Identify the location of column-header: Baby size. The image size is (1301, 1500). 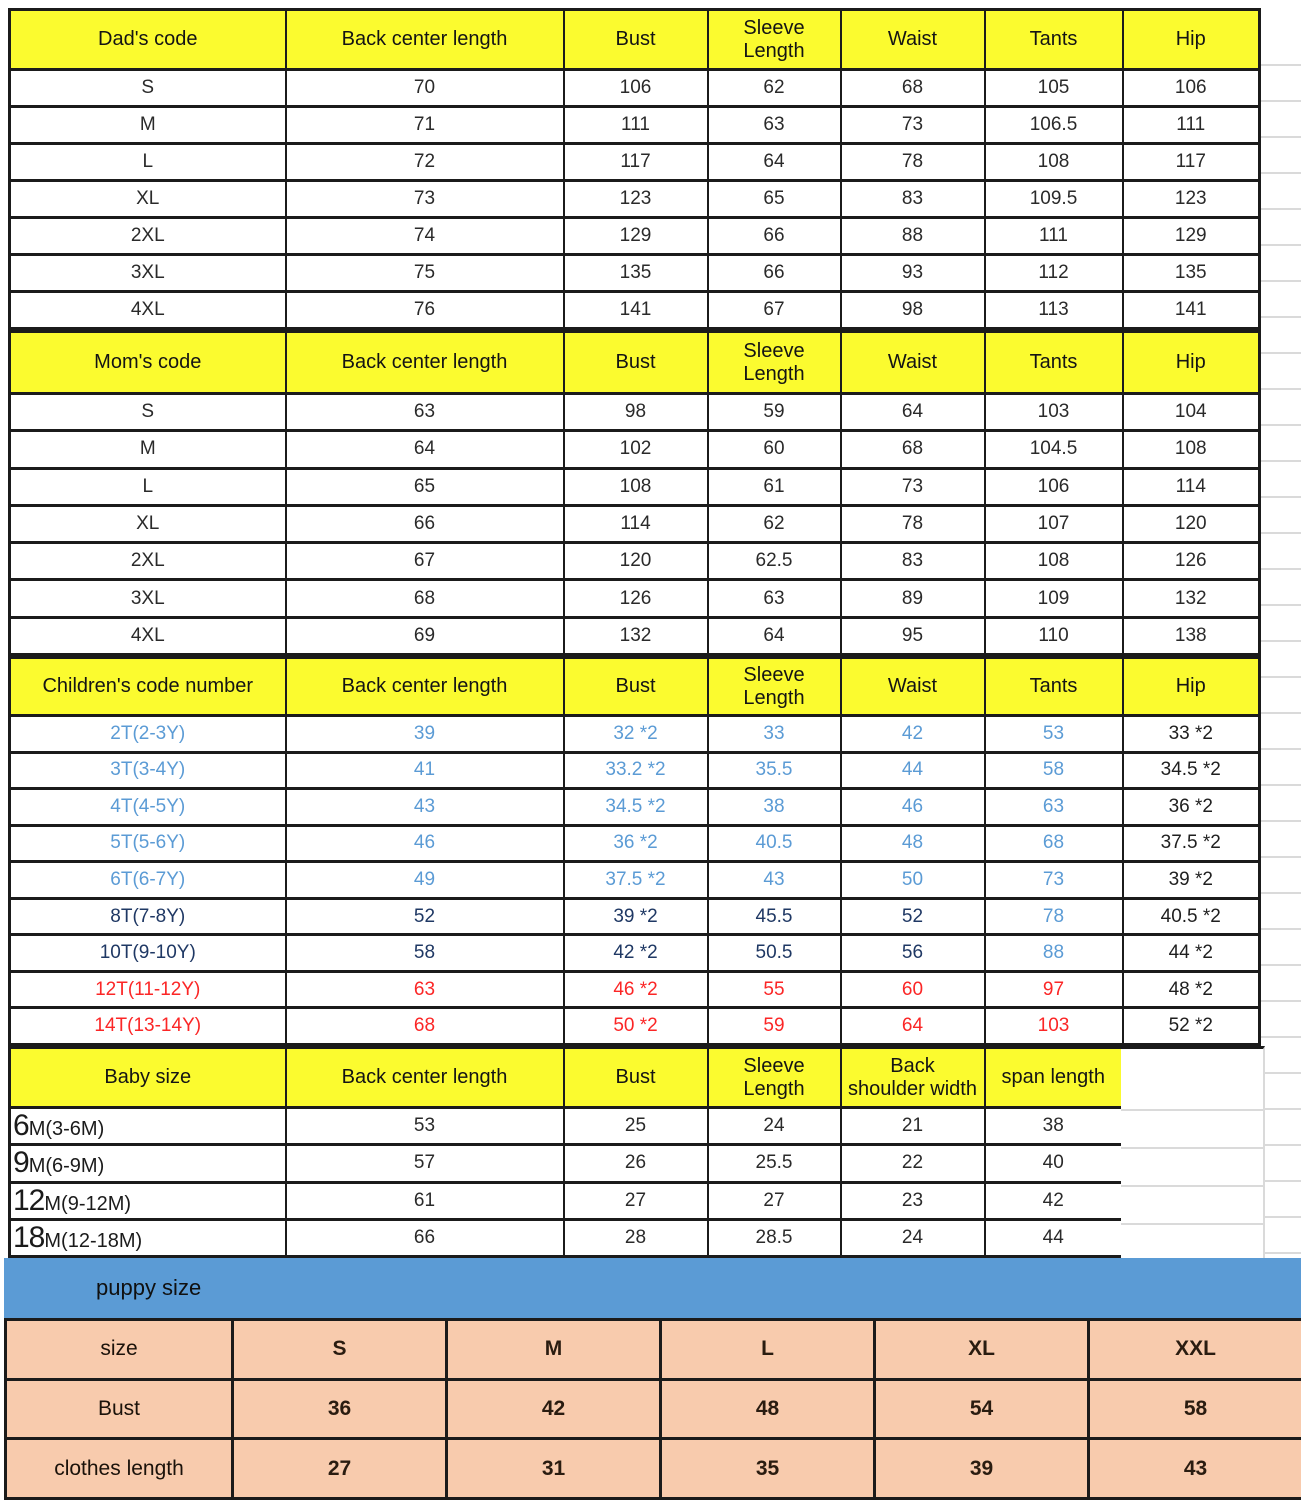
(147, 1077).